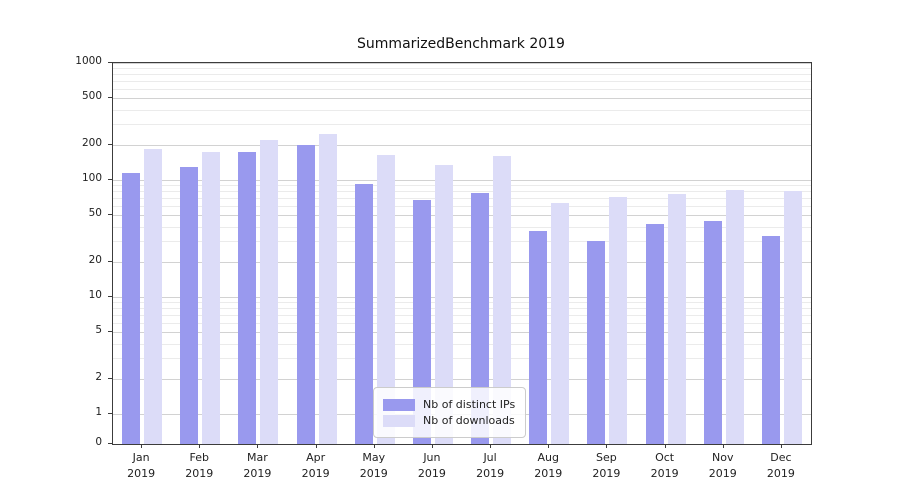 The width and height of the screenshot is (900, 500). I want to click on x-tick-label-aug: Aug 2019, so click(548, 465).